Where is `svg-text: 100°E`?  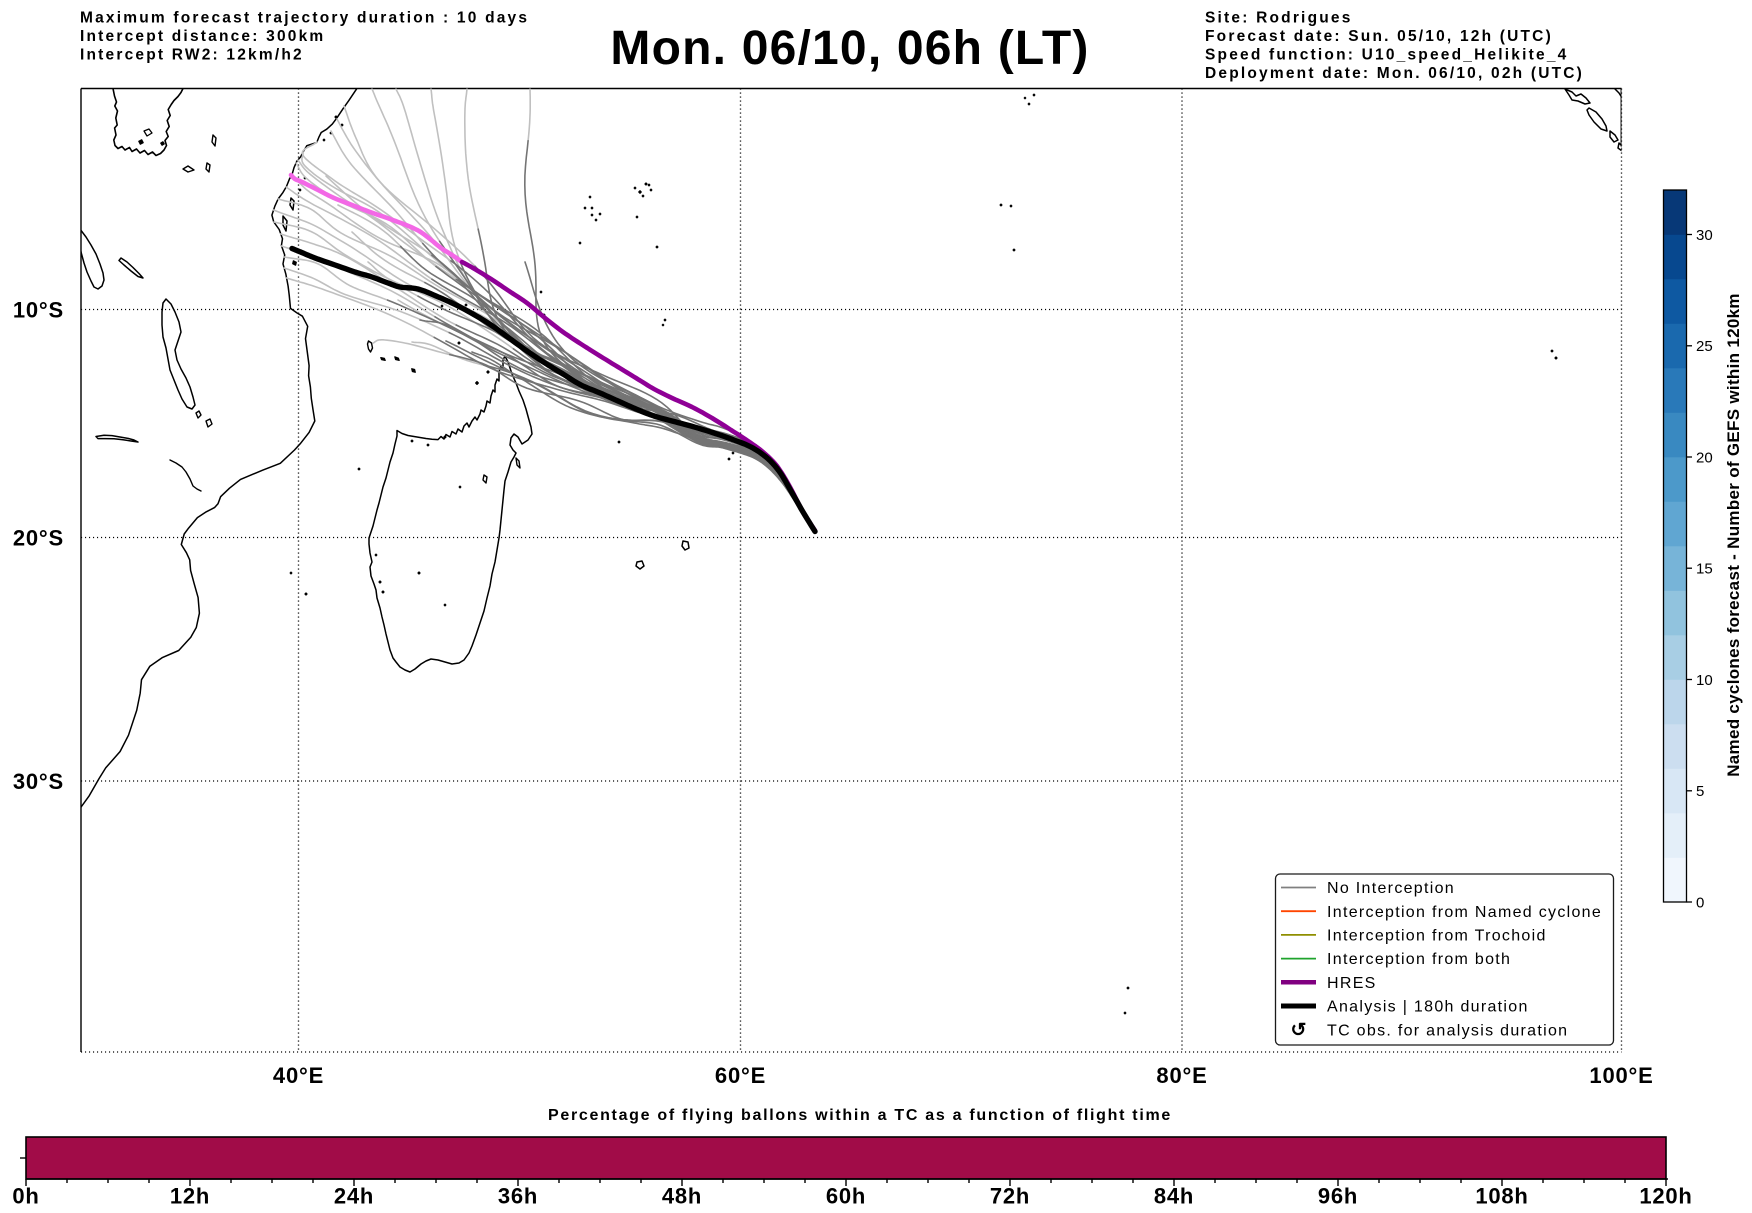
svg-text: 100°E is located at coordinates (1621, 1075).